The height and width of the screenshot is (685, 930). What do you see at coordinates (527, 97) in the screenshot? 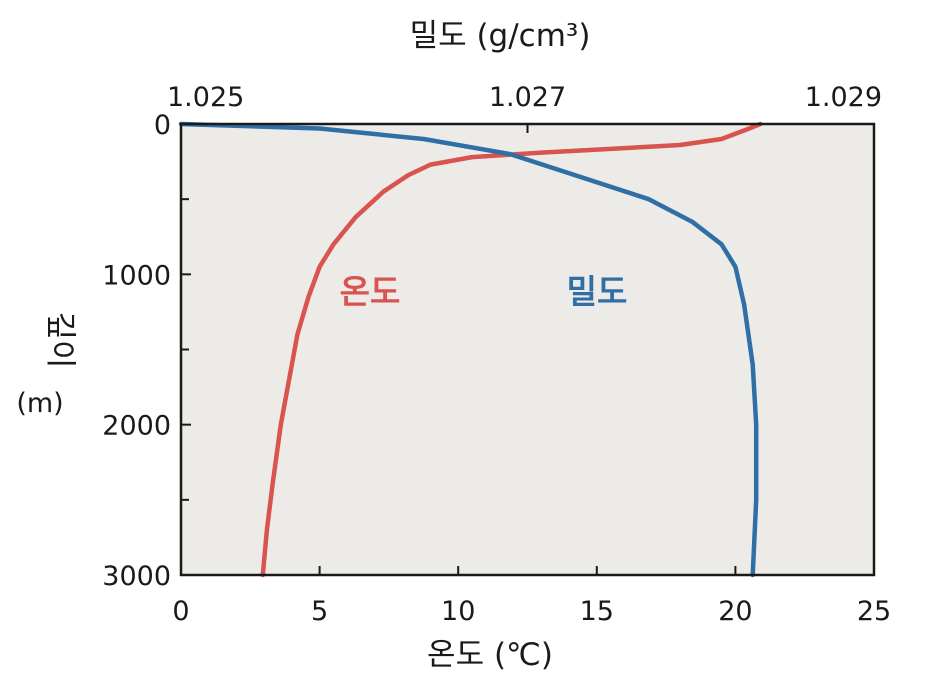
I see `top-tick-label-1: 1.027` at bounding box center [527, 97].